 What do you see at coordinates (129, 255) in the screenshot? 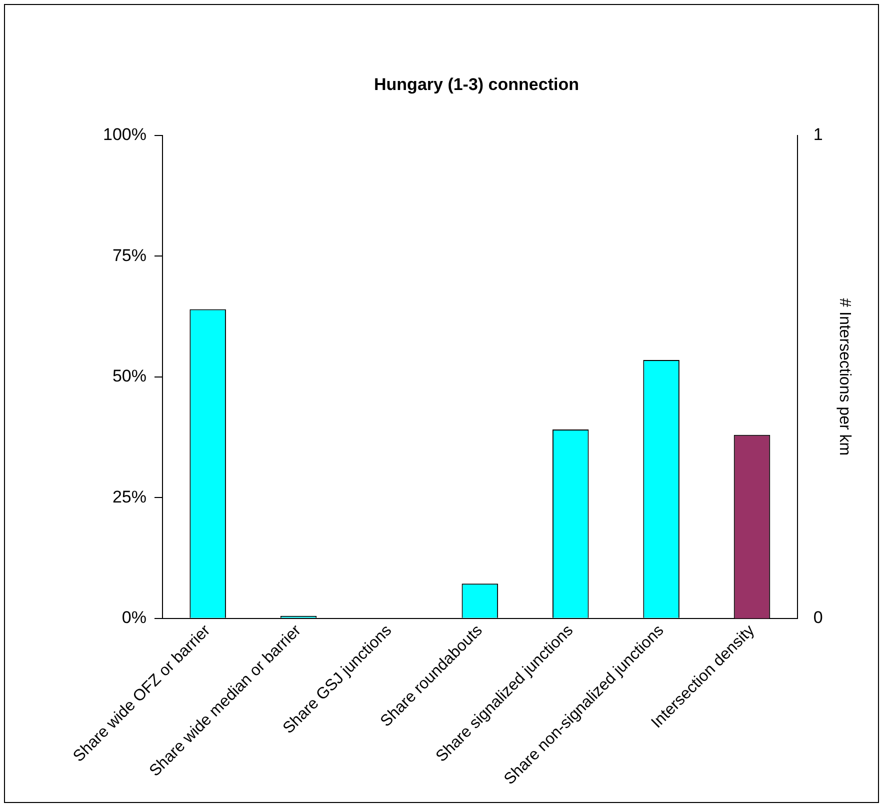
I see `y-tick-label: 75%` at bounding box center [129, 255].